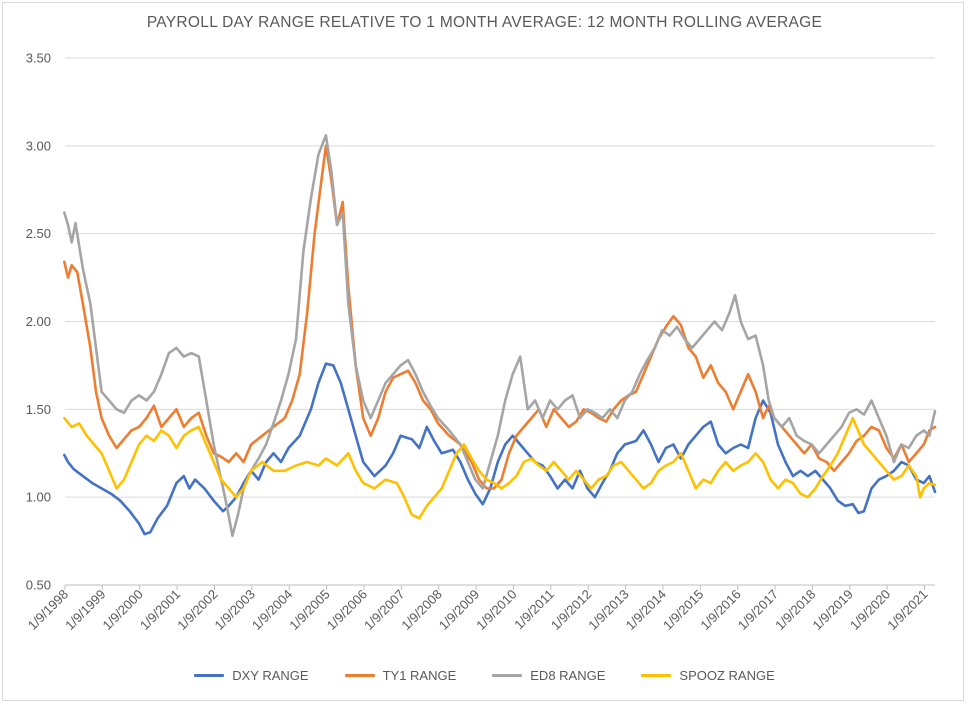 The height and width of the screenshot is (706, 969). What do you see at coordinates (48, 610) in the screenshot?
I see `x-tick-label: 1/9/1998` at bounding box center [48, 610].